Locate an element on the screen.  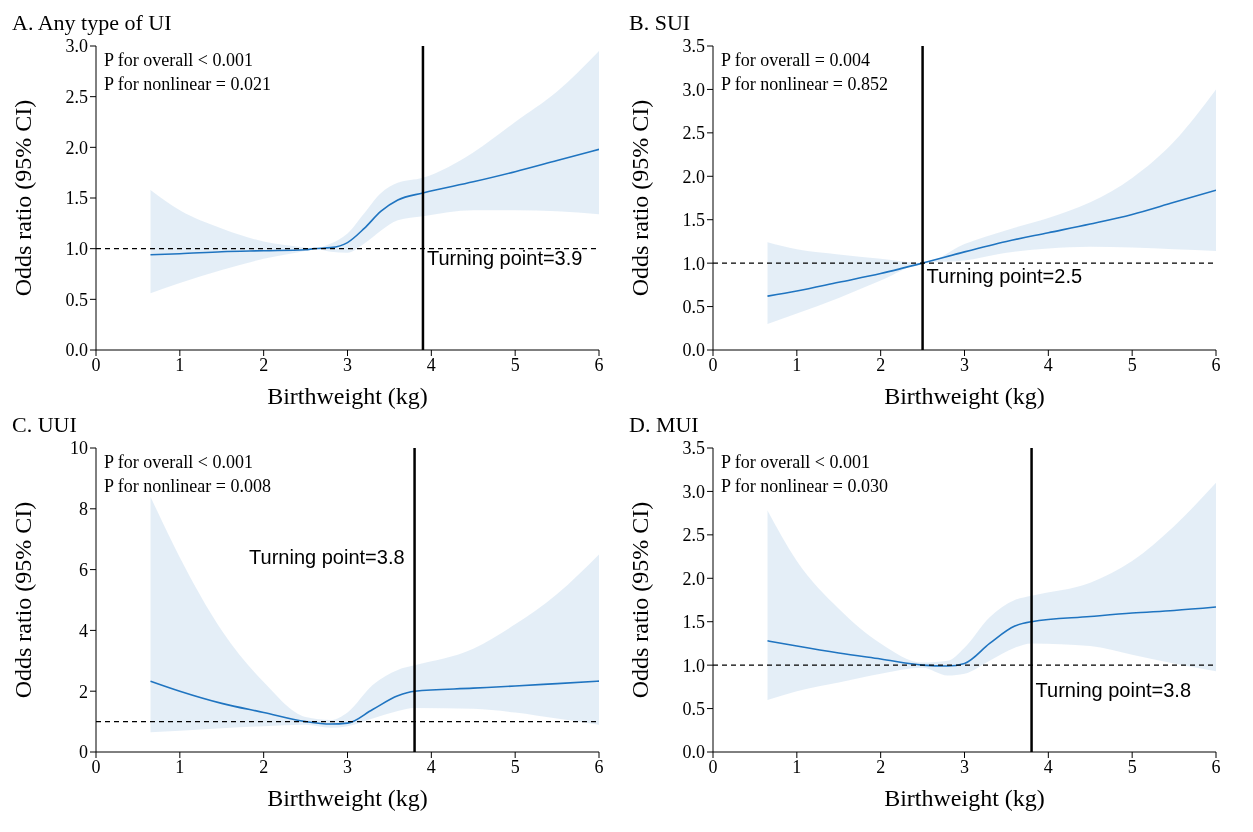
annotation: P for overall = 0.004 is located at coordinates (796, 60).